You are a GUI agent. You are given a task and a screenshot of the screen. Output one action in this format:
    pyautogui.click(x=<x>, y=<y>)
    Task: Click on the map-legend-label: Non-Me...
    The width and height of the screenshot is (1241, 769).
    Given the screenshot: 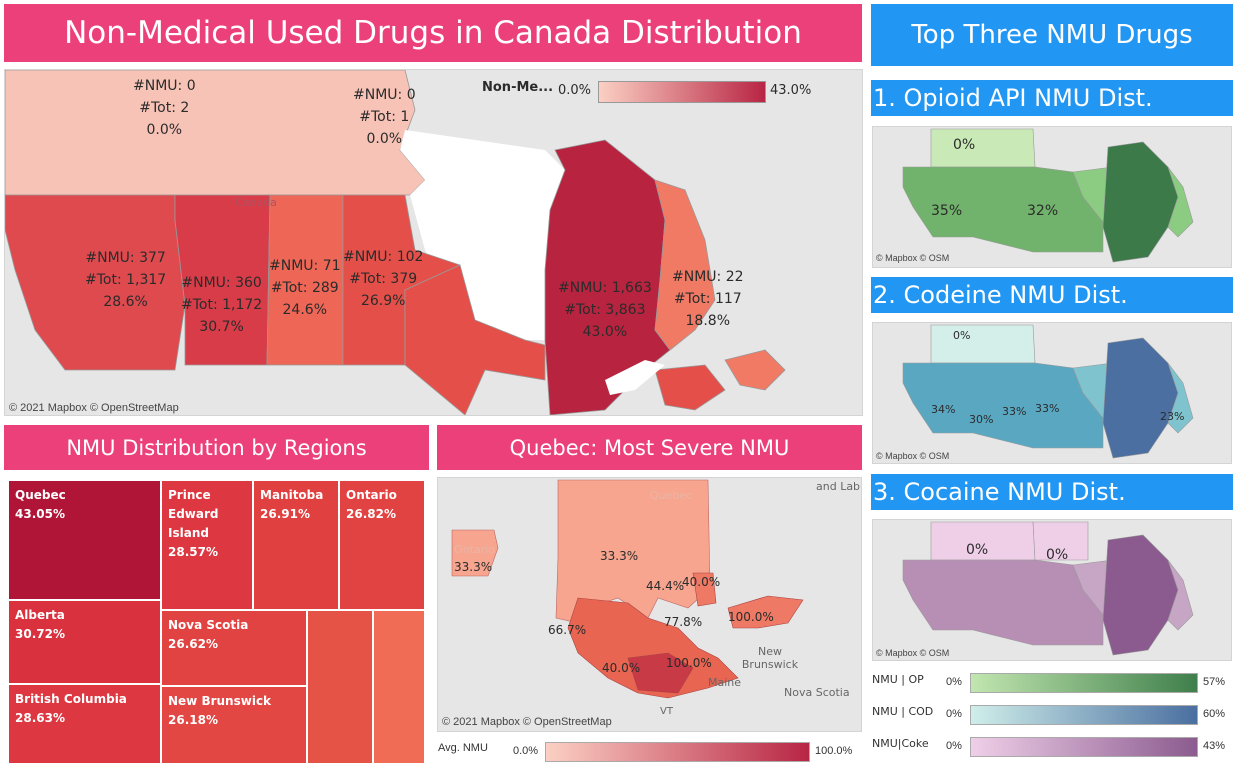 What is the action you would take?
    pyautogui.click(x=518, y=87)
    